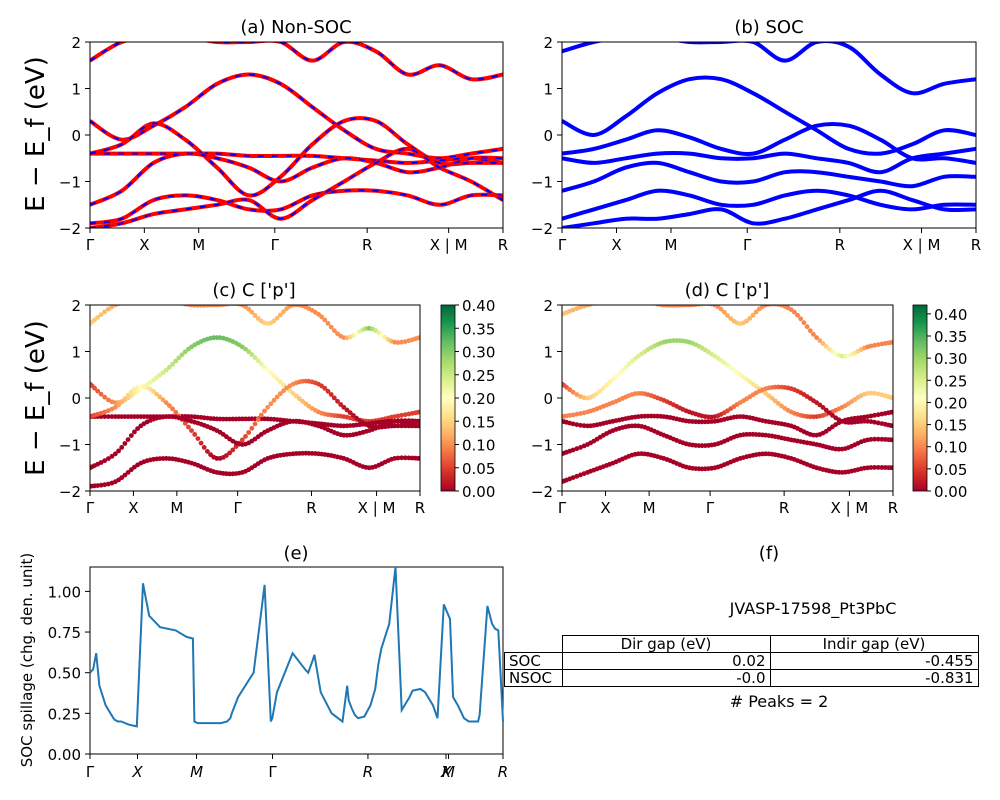 This screenshot has height=800, width=1000. What do you see at coordinates (542, 446) in the screenshot?
I see `y-tick-label: −1` at bounding box center [542, 446].